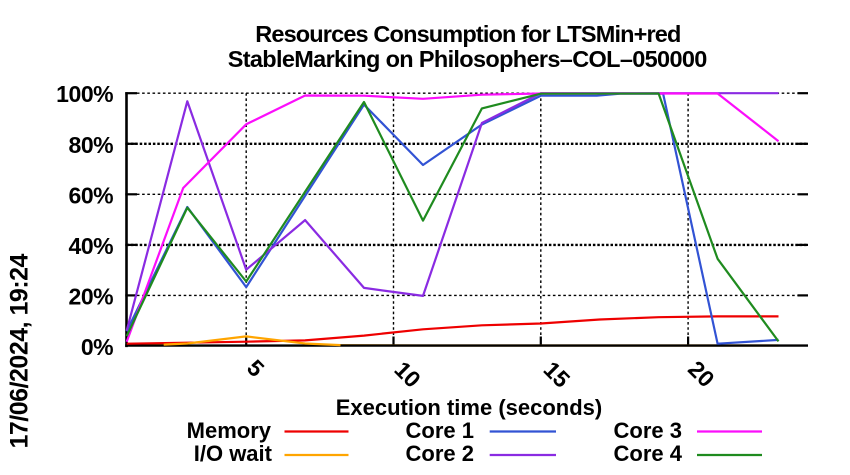 This screenshot has height=475, width=850. Describe the element at coordinates (84, 94) in the screenshot. I see `svg-text: 100%` at that location.